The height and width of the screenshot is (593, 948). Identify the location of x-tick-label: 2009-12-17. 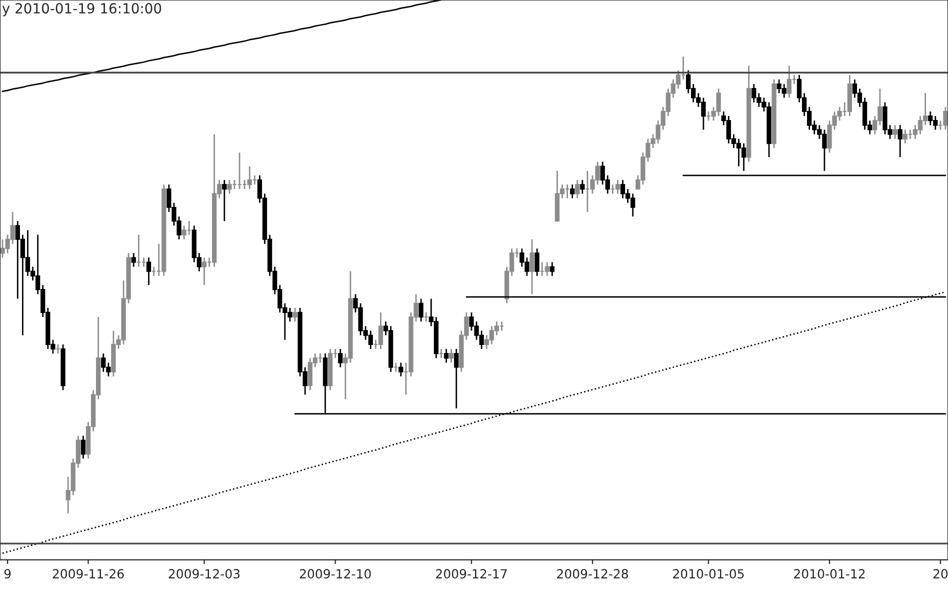
(471, 573).